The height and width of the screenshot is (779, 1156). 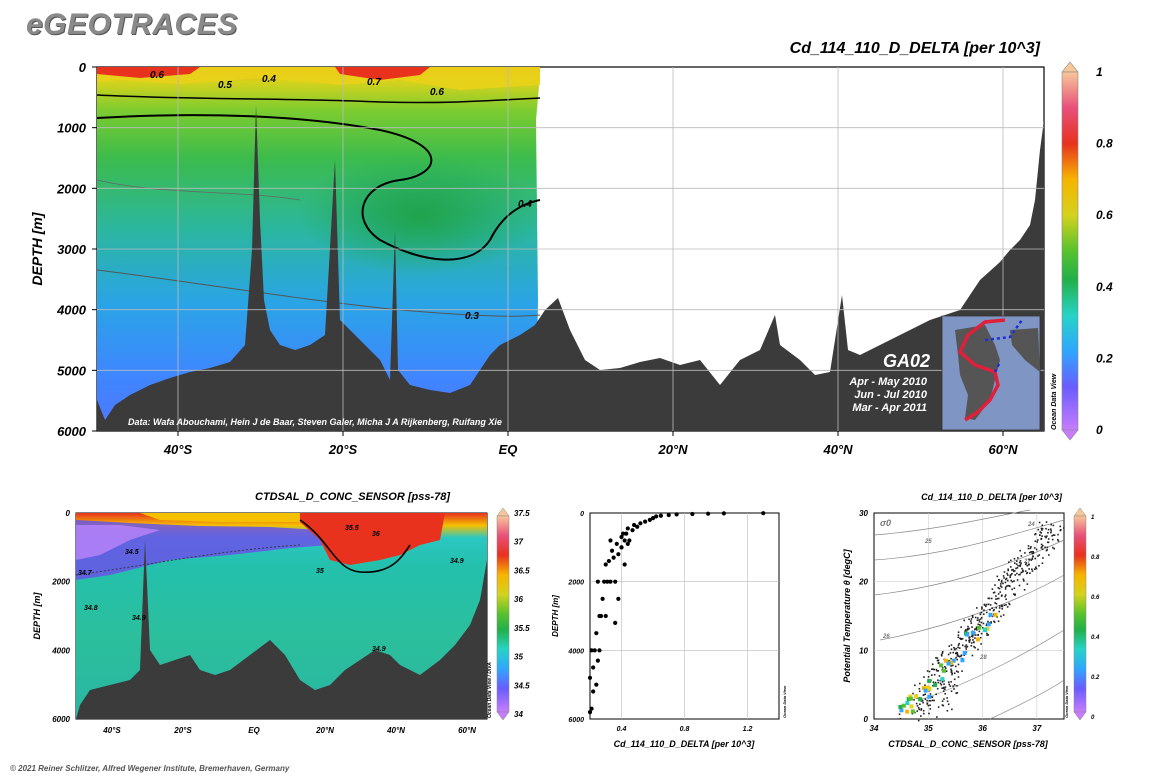 What do you see at coordinates (220, 517) in the screenshot?
I see `salinity-yellow-band` at bounding box center [220, 517].